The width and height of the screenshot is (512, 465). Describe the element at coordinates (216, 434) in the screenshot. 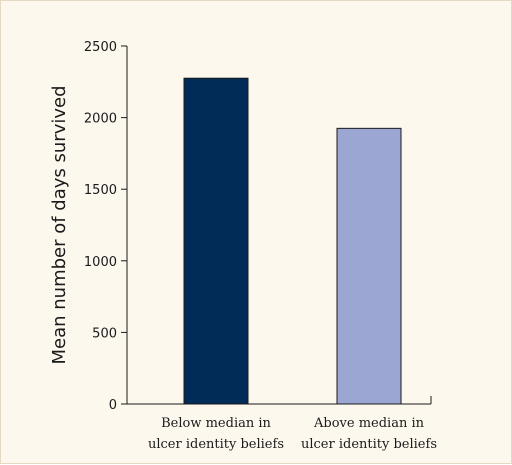

I see `x-category-label-1: Below median in ulcer identity beliefs` at that location.